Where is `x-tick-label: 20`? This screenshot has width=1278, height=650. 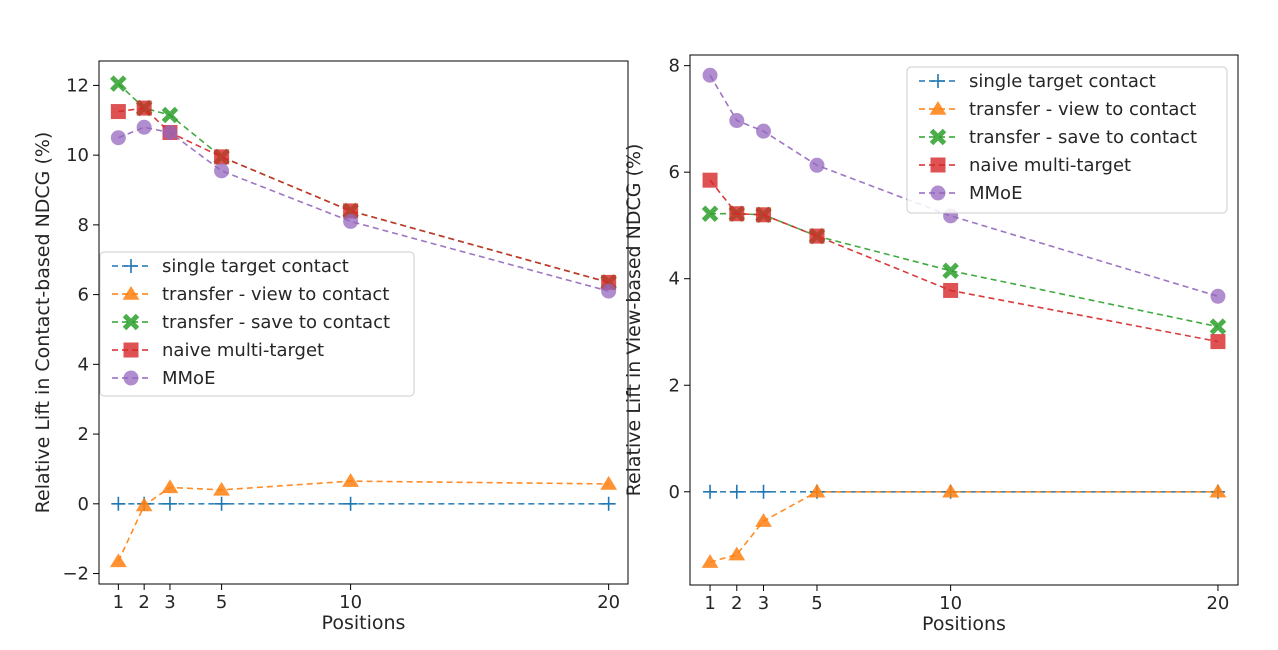
x-tick-label: 20 is located at coordinates (1217, 603).